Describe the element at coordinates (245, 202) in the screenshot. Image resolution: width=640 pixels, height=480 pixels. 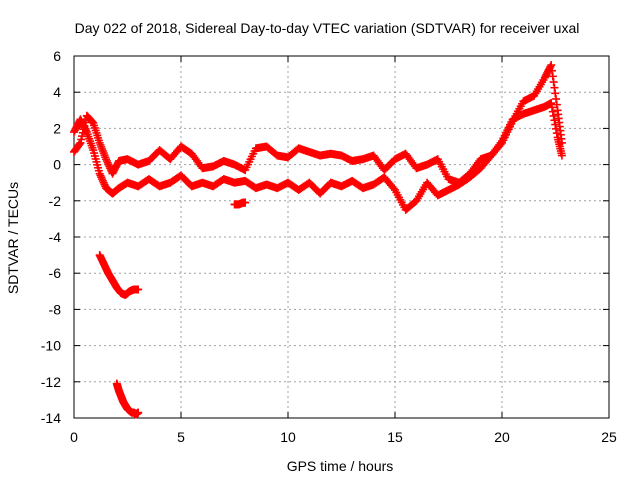
I see `short-segment-7-8h-point` at that location.